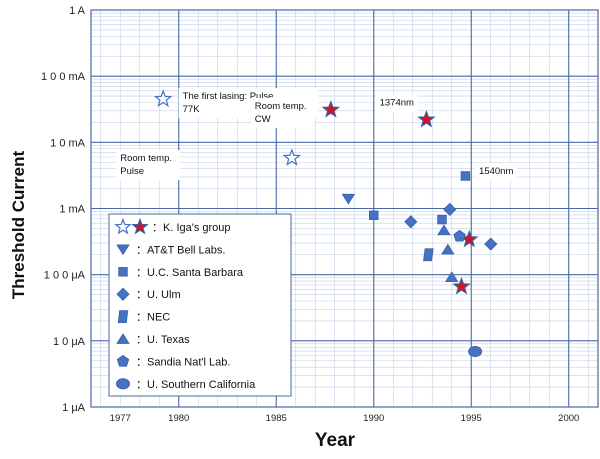 The image size is (600, 459). Describe the element at coordinates (123, 272) in the screenshot. I see `legend-marker-square` at that location.